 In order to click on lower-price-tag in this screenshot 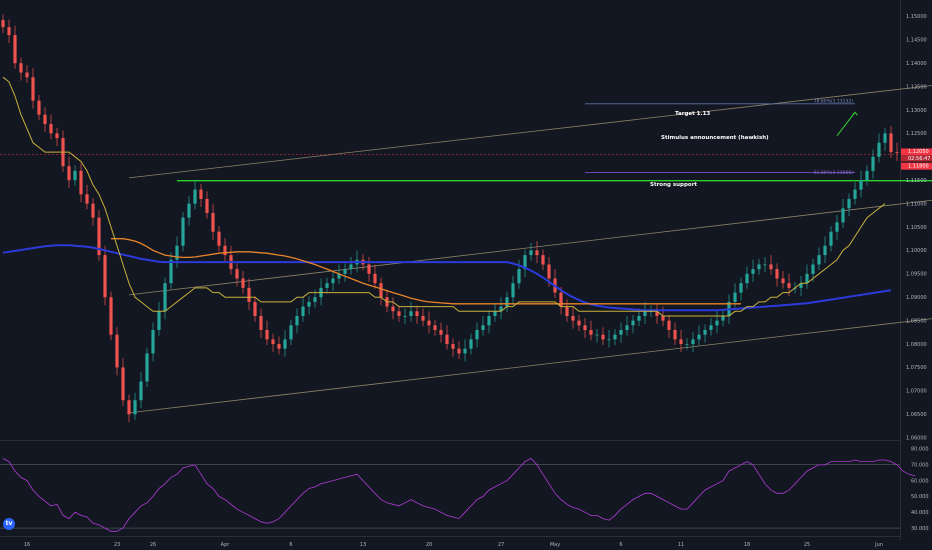, I will do `click(916, 166)`.